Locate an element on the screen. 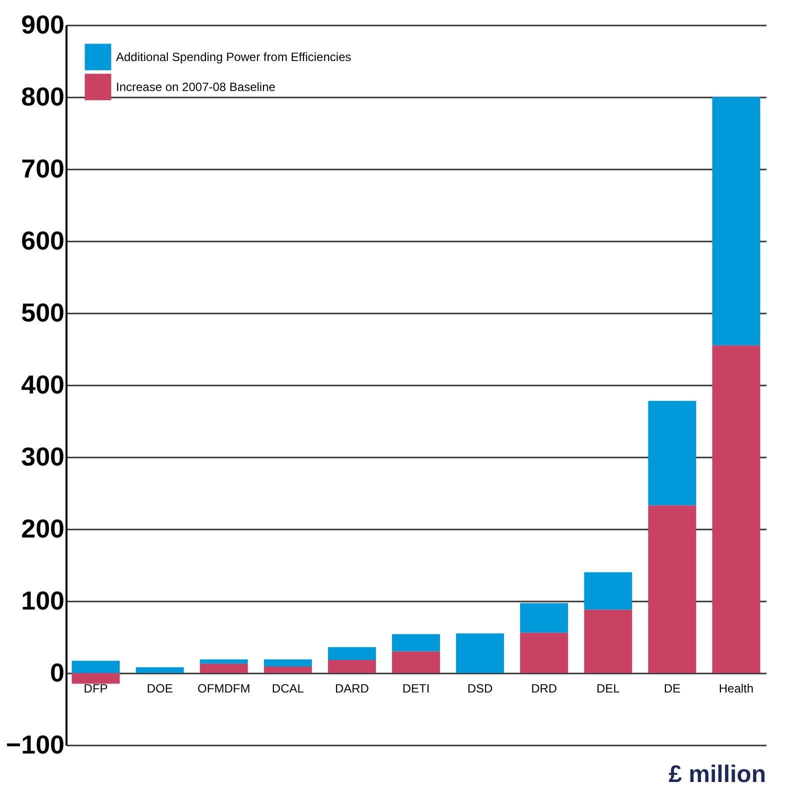 The image size is (799, 812). x-tick-label: DE is located at coordinates (672, 689).